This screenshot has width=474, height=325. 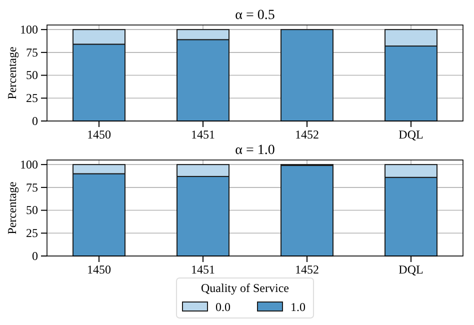 I want to click on legend-label: 0.0, so click(x=223, y=307).